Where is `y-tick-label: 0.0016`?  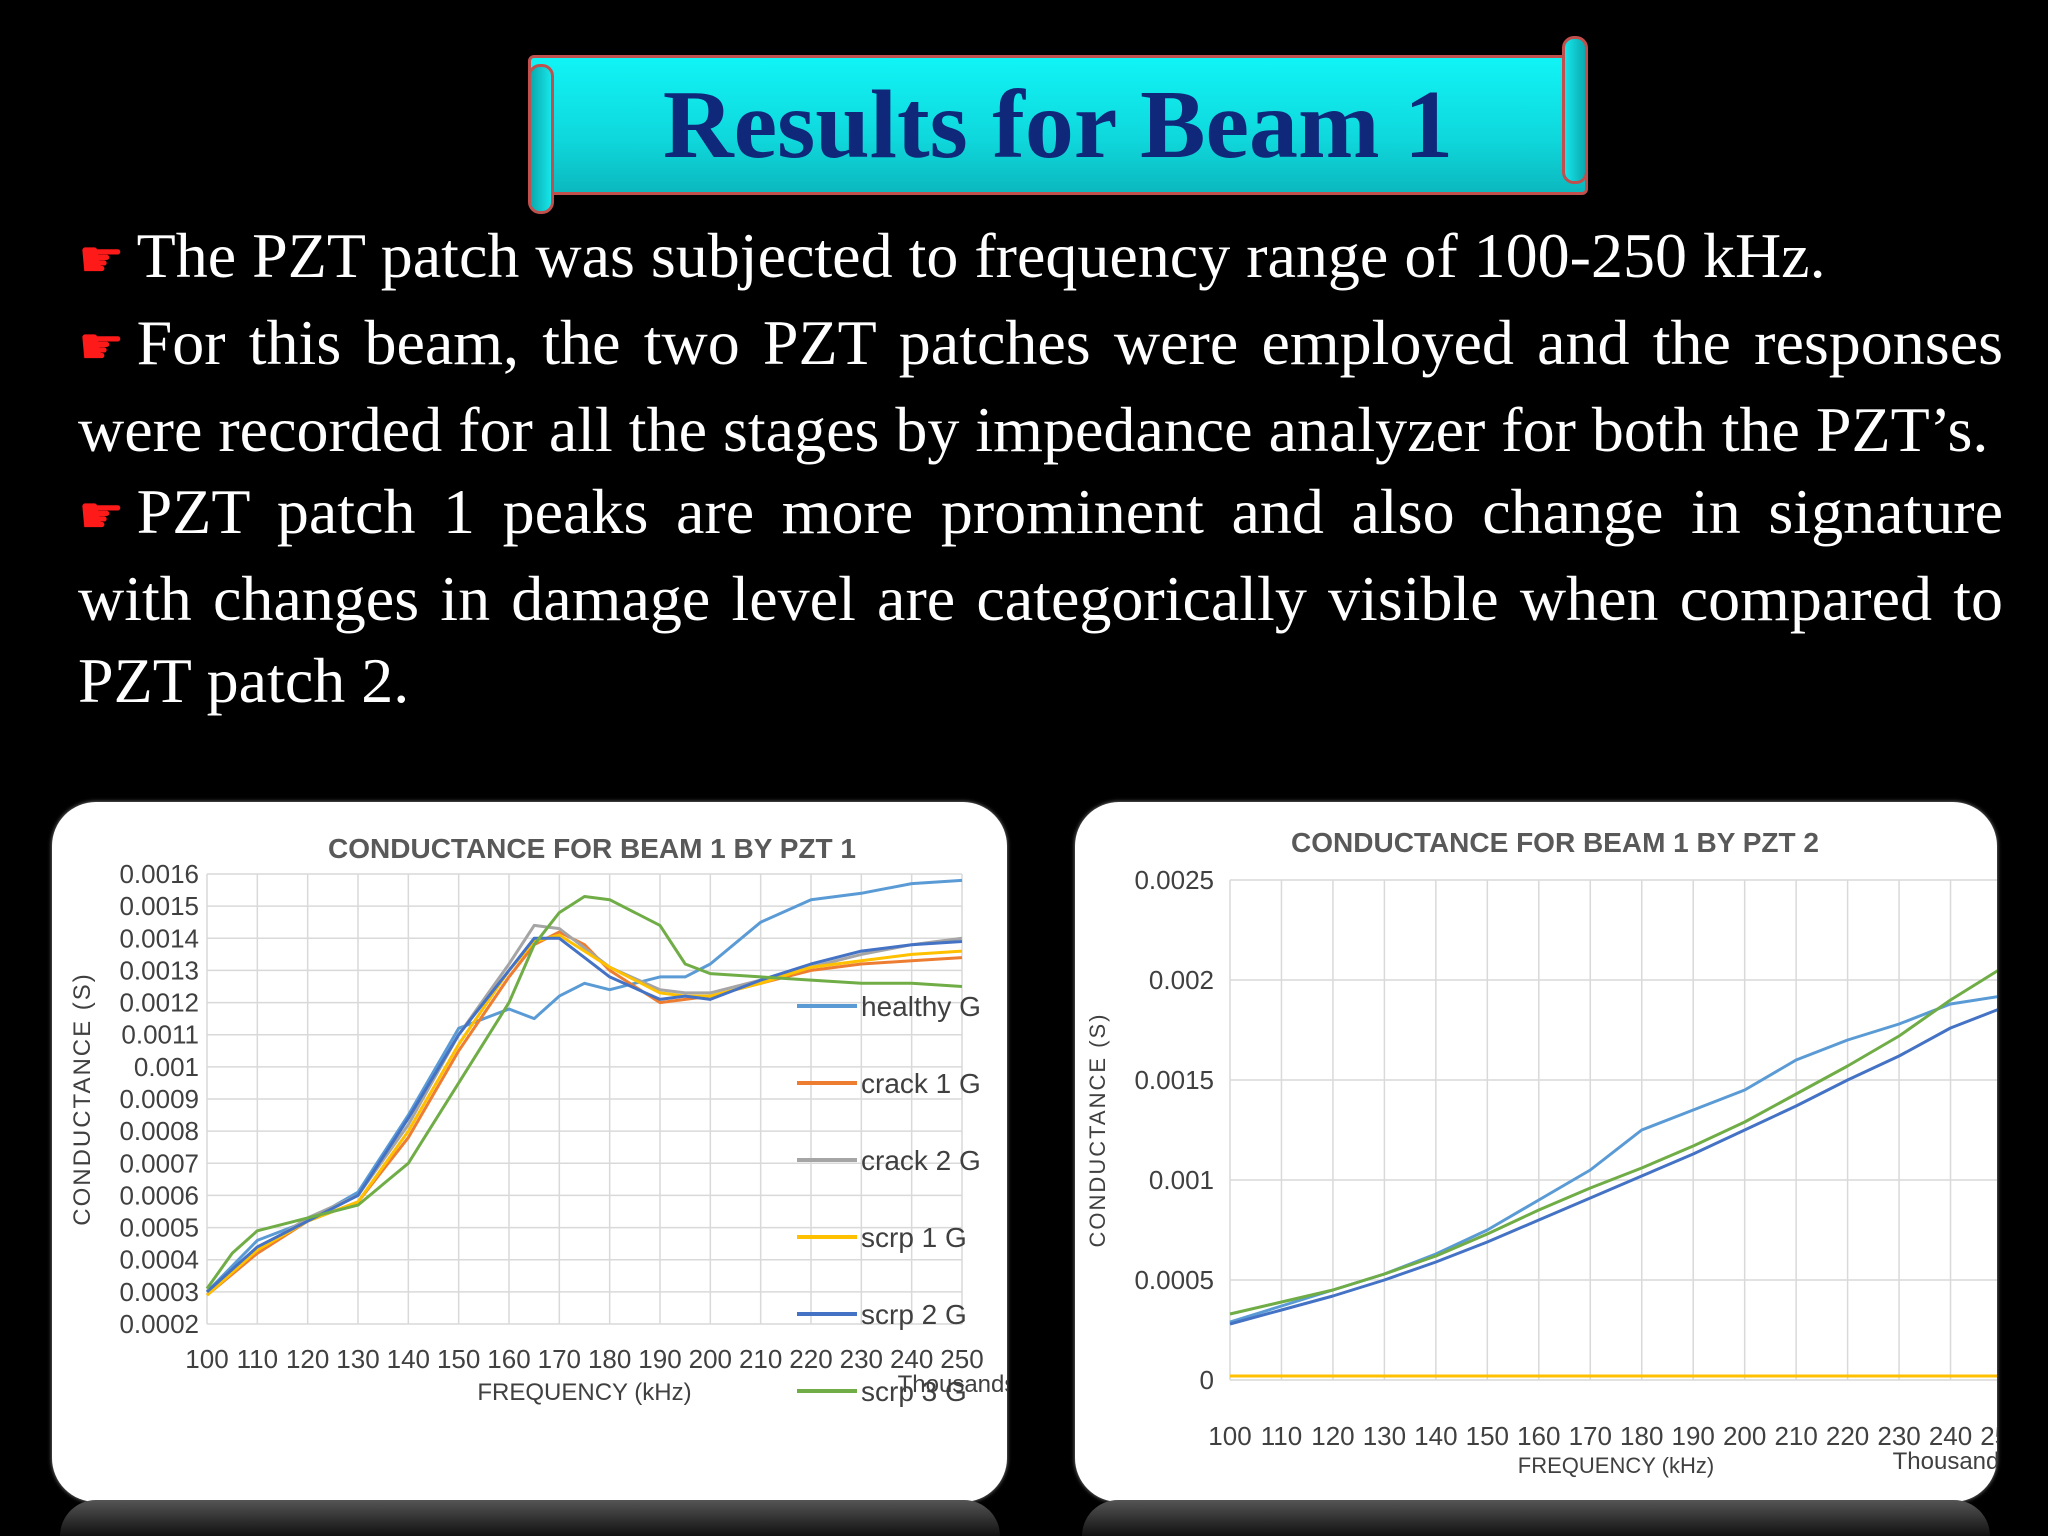 y-tick-label: 0.0016 is located at coordinates (159, 874).